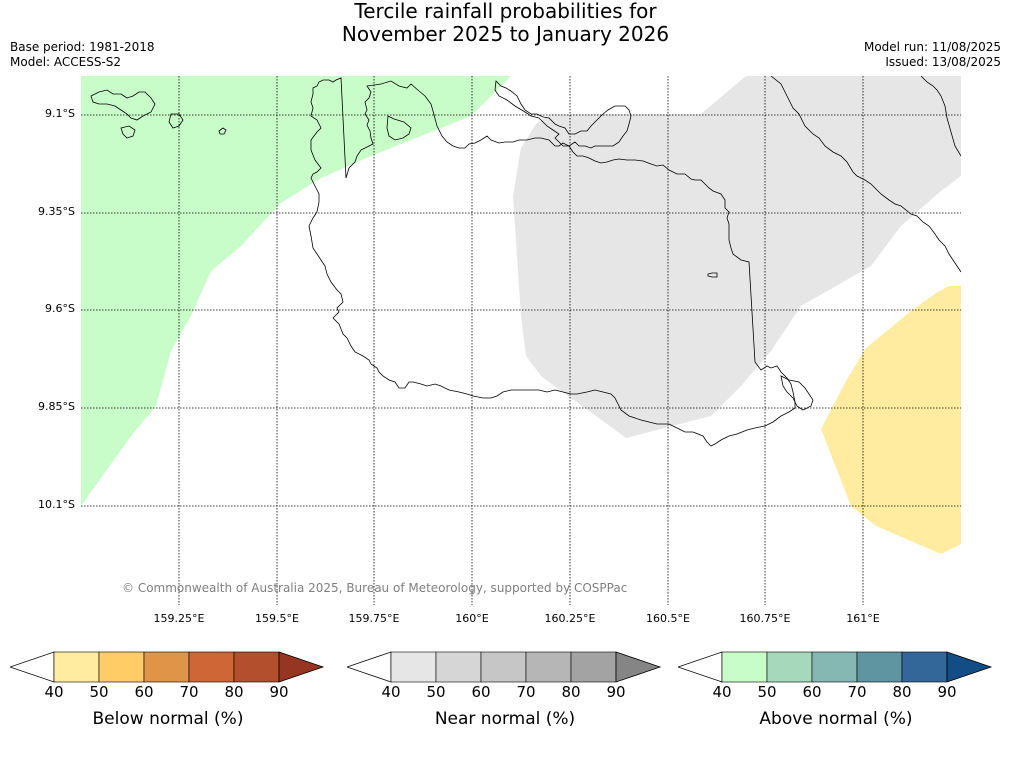 This screenshot has height=758, width=1011. What do you see at coordinates (863, 618) in the screenshot?
I see `lon-label: 161°E` at bounding box center [863, 618].